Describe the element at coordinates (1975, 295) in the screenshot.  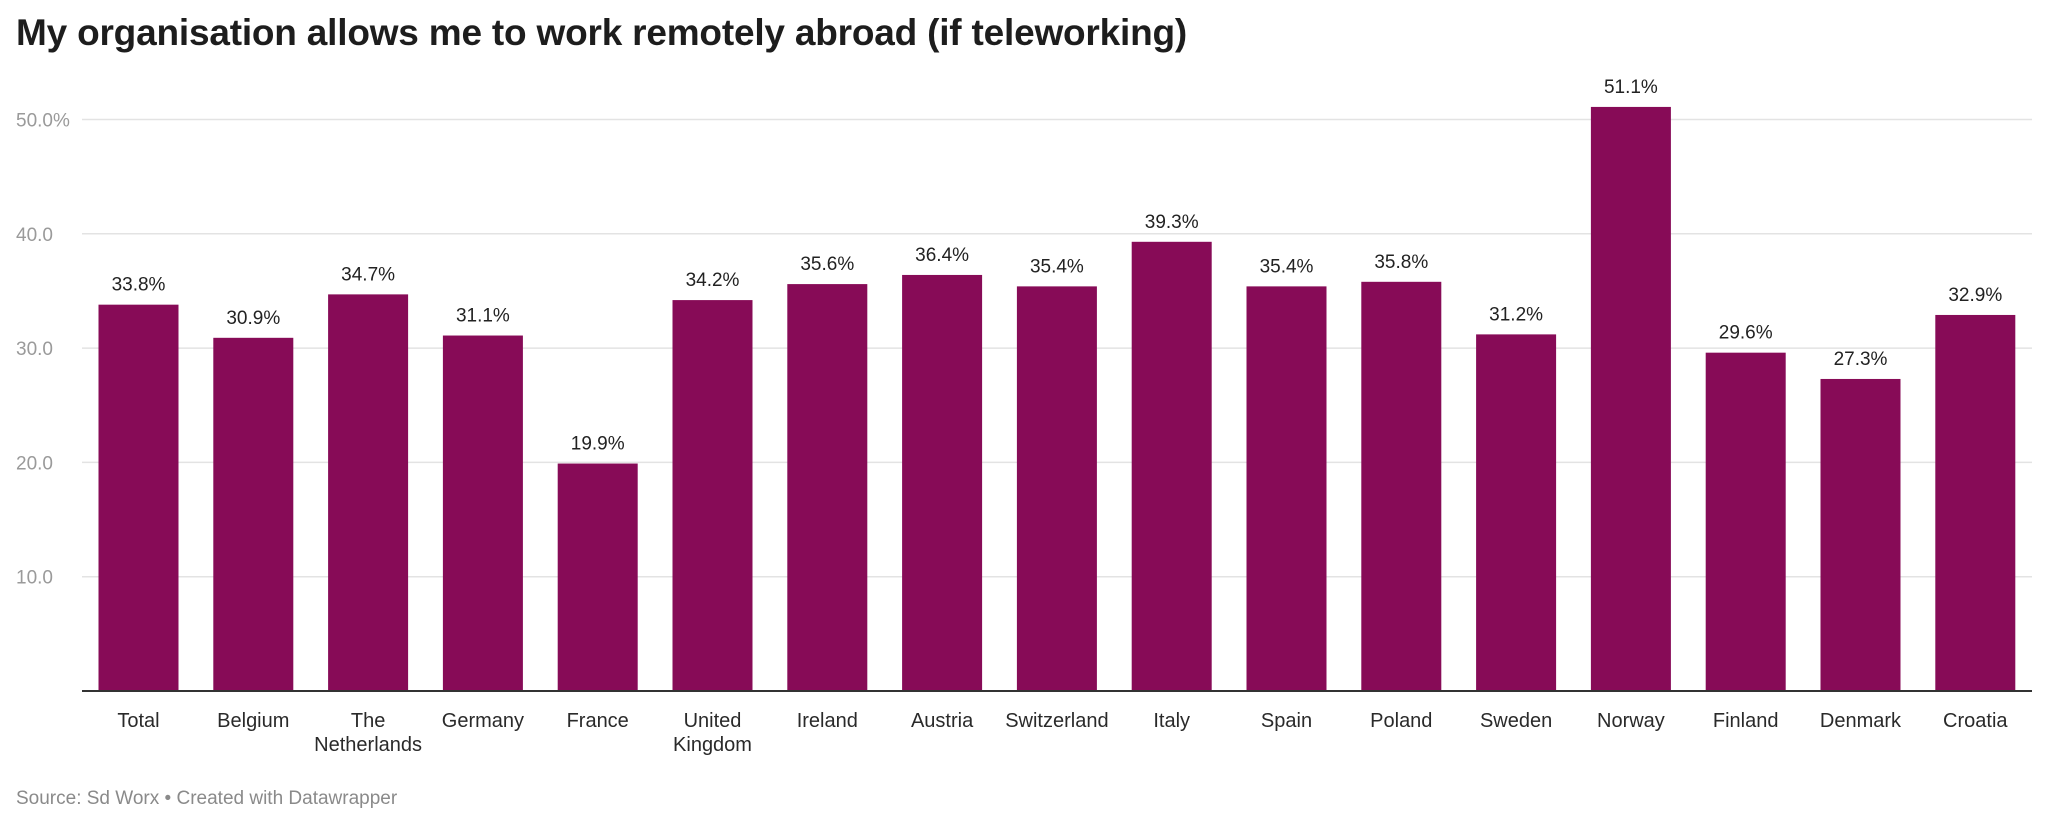
I see `value-label: 32.9%` at that location.